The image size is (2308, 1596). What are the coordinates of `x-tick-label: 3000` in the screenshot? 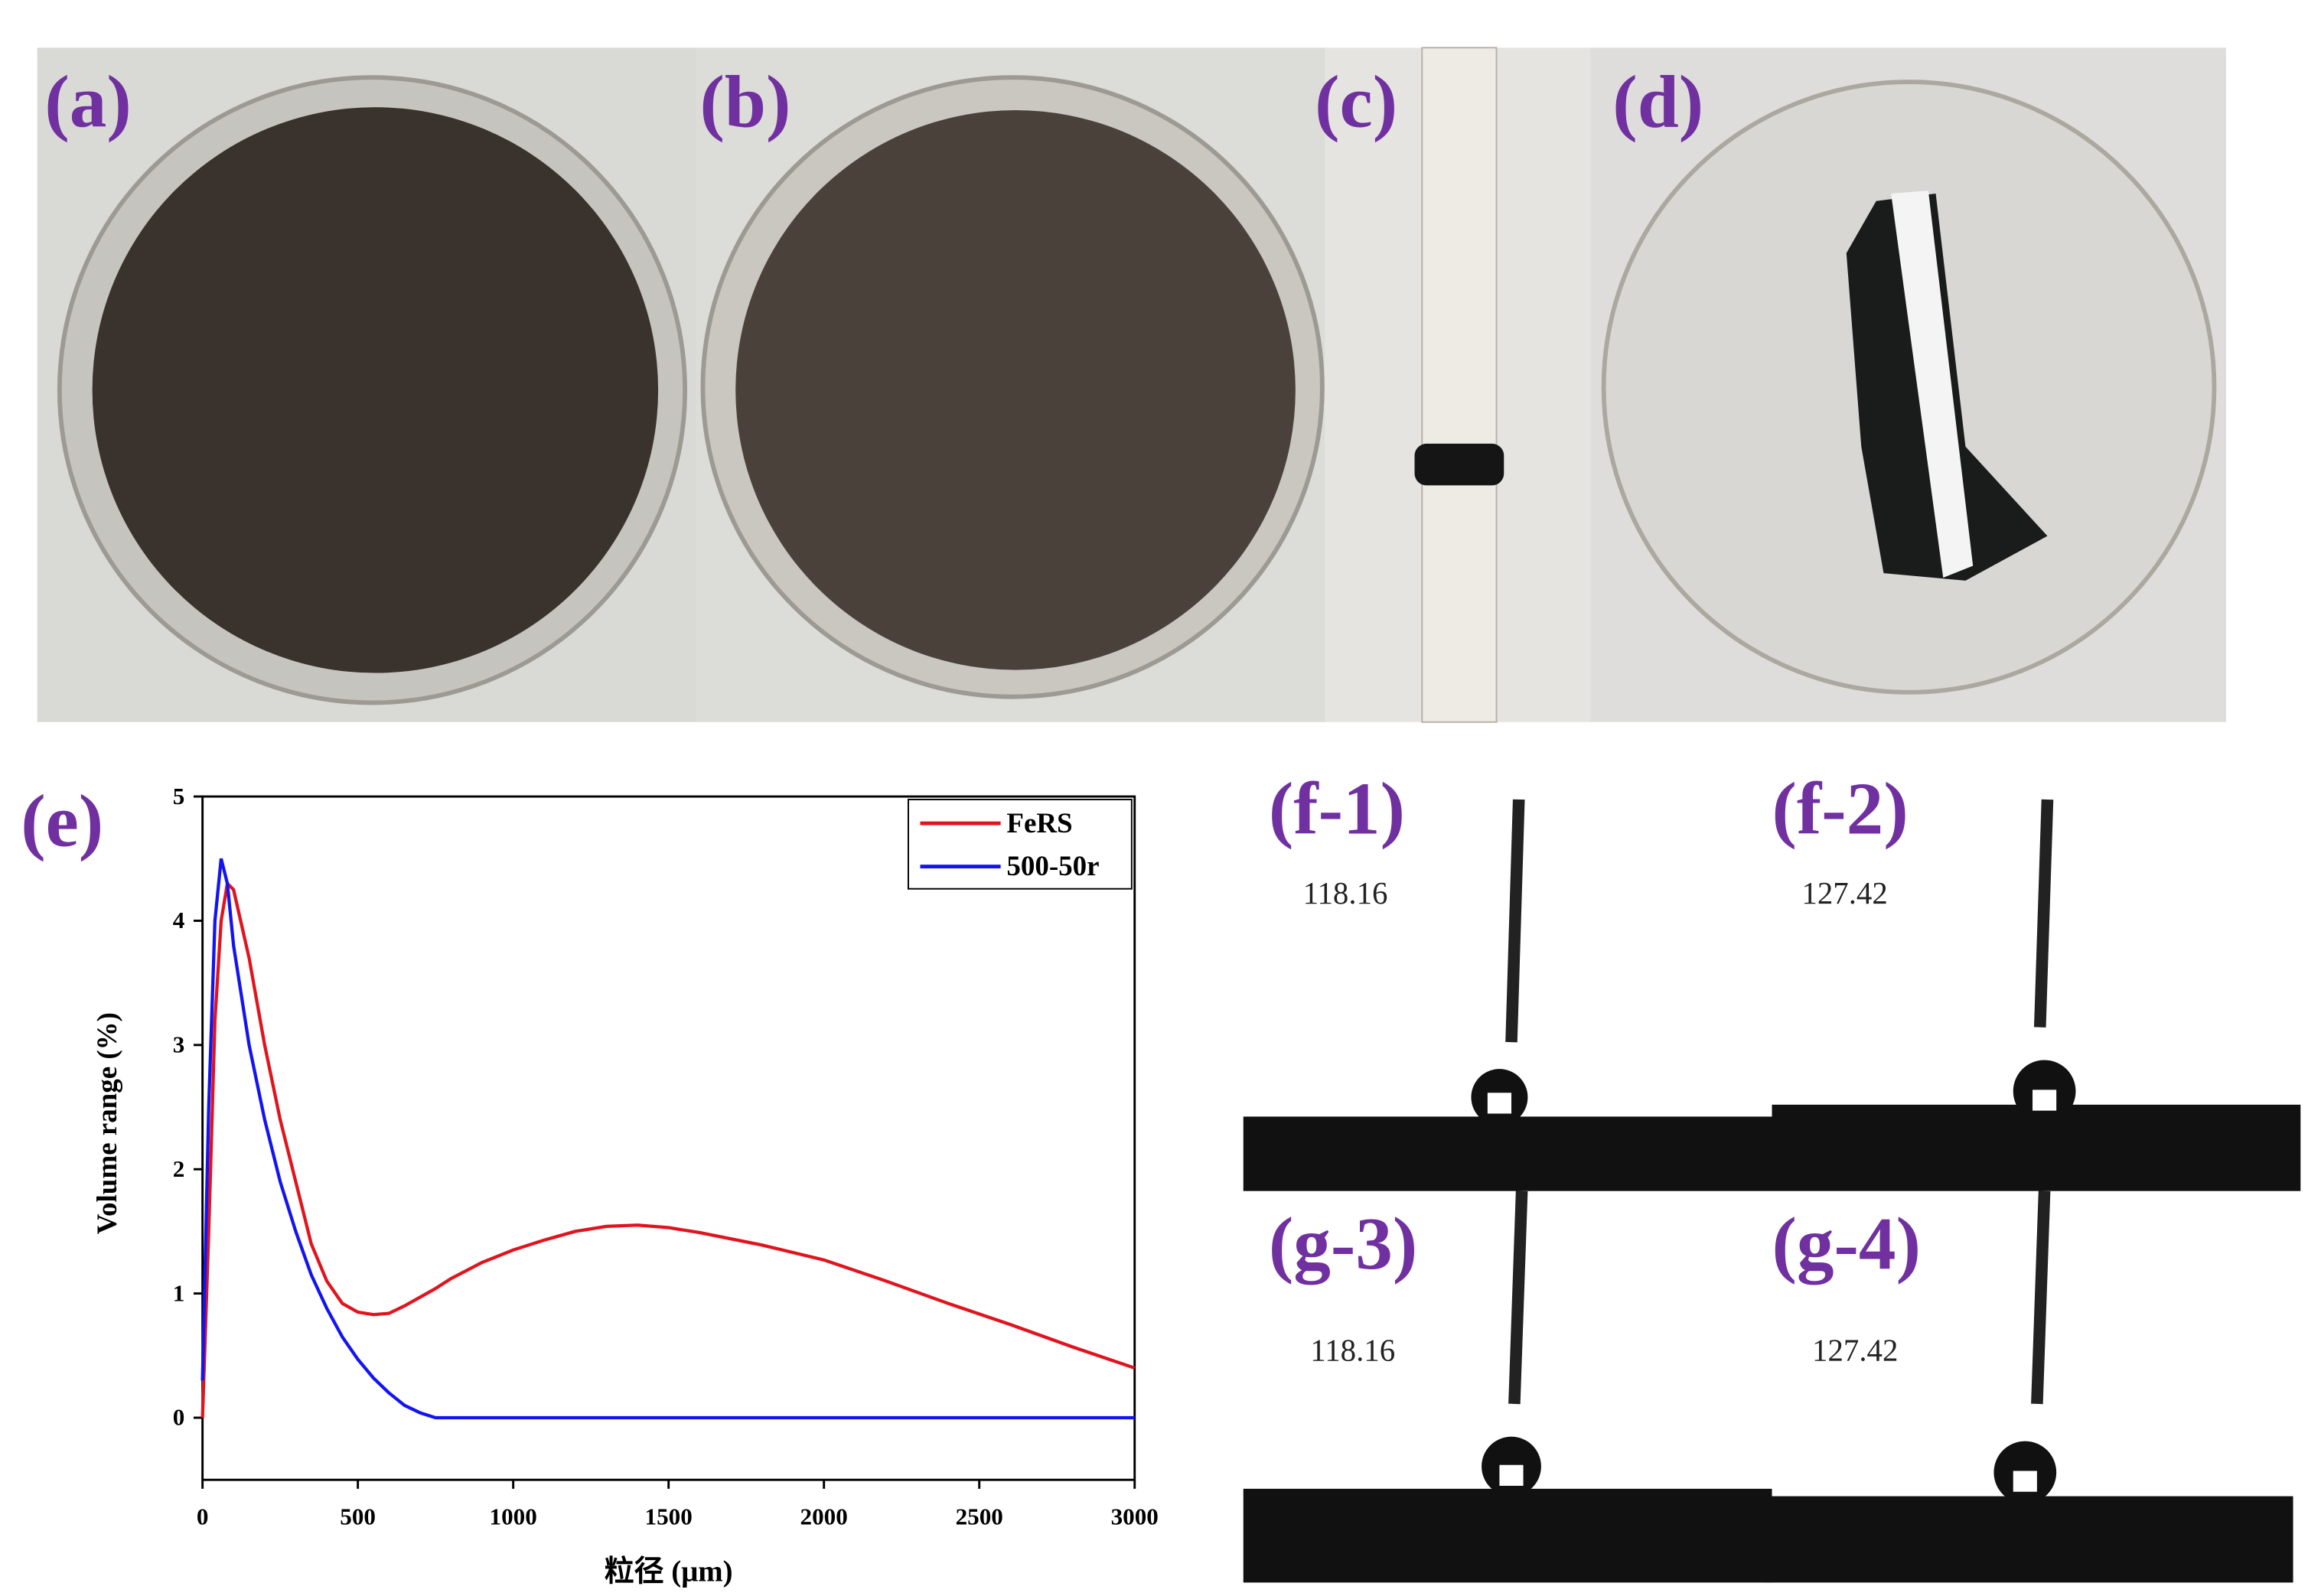 It's located at (1135, 1516).